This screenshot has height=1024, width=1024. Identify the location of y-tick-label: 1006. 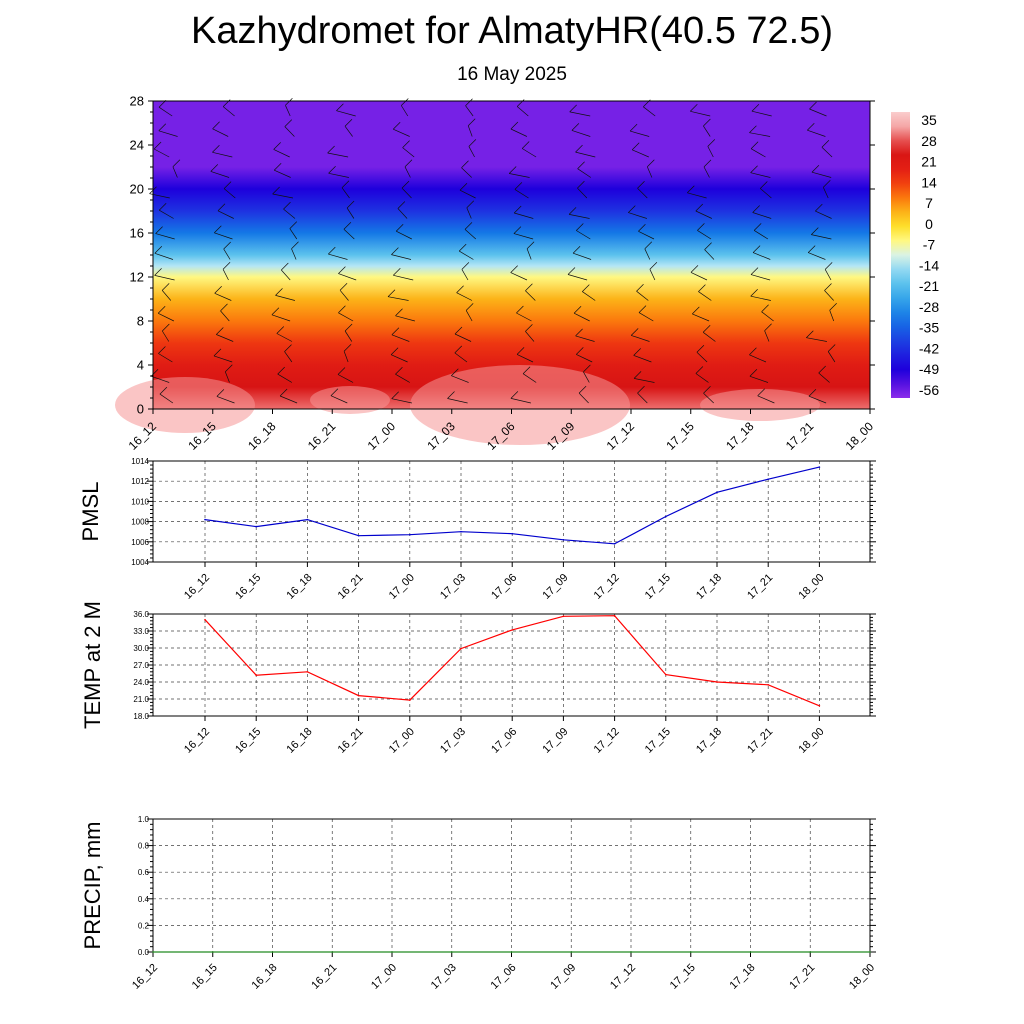
(140, 542).